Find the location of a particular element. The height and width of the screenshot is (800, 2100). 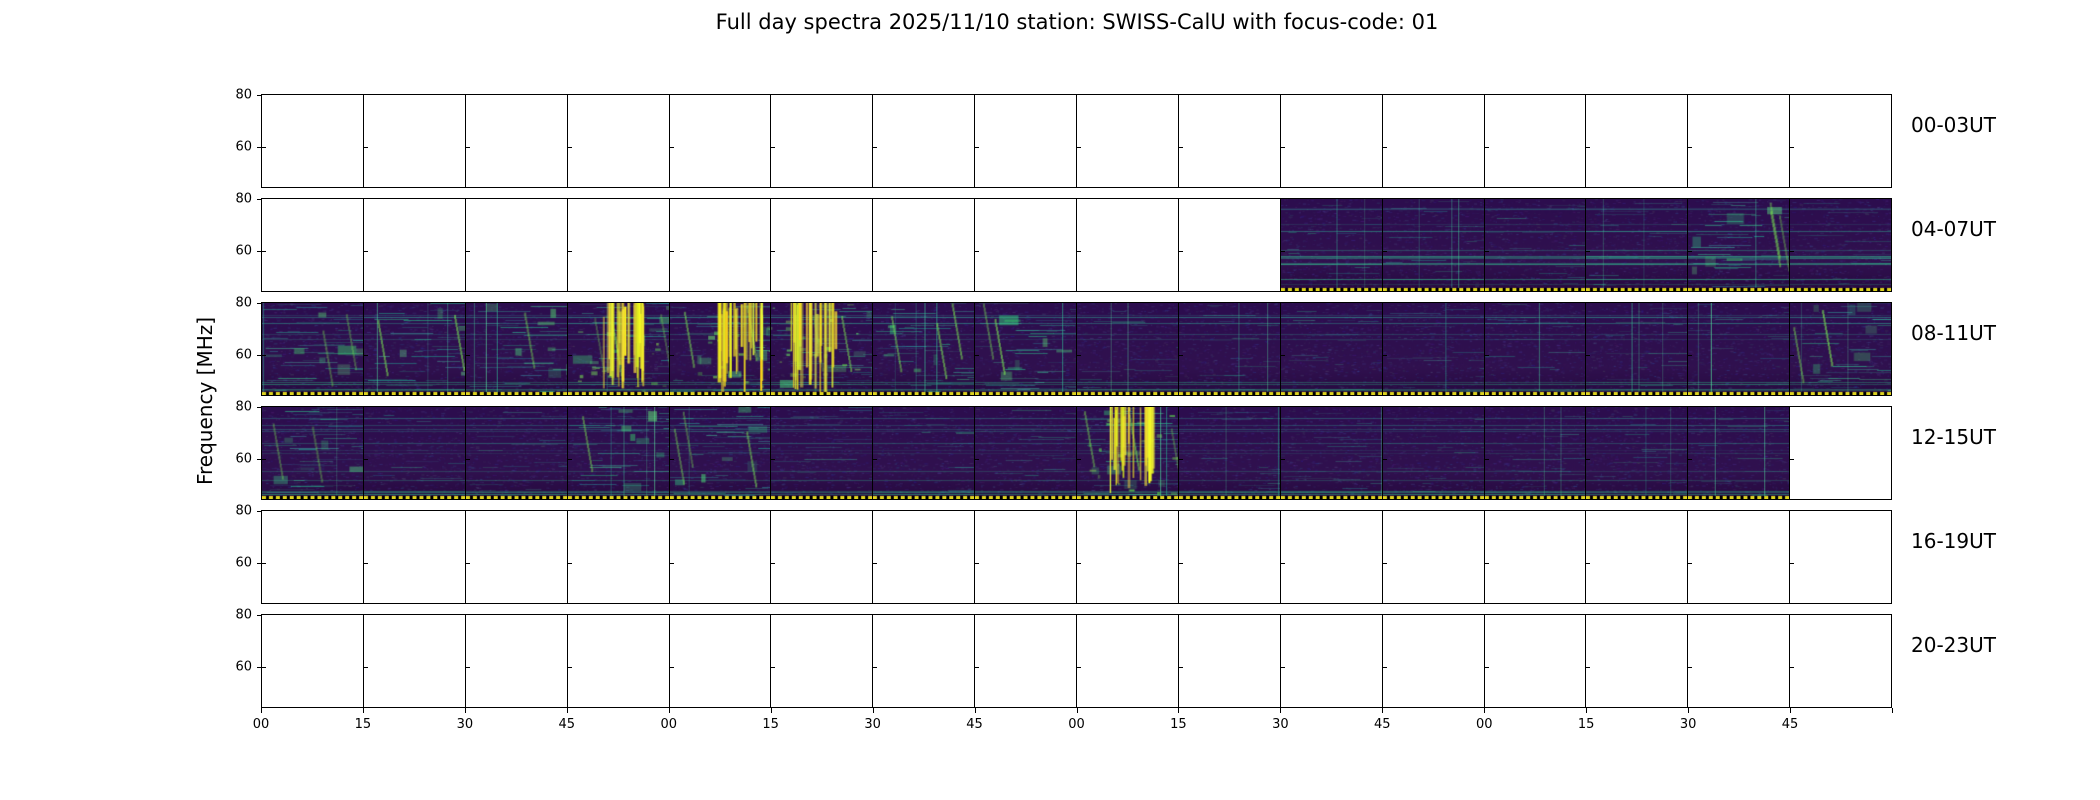

row-panels is located at coordinates (1076, 141).